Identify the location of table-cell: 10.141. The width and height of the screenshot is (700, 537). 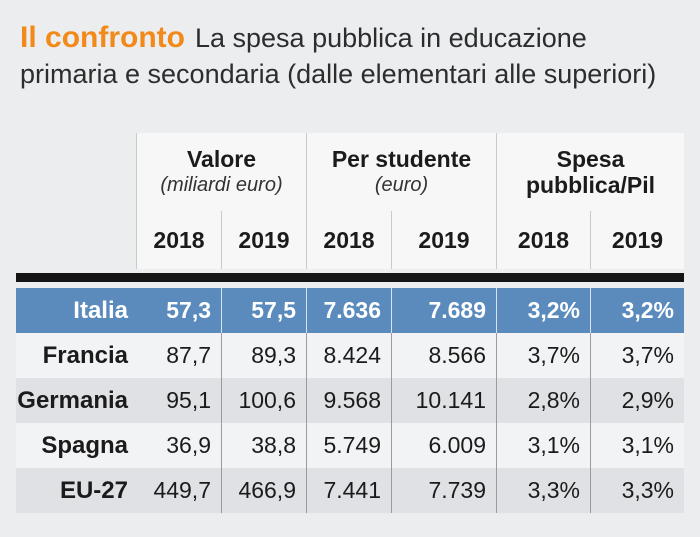
(443, 400).